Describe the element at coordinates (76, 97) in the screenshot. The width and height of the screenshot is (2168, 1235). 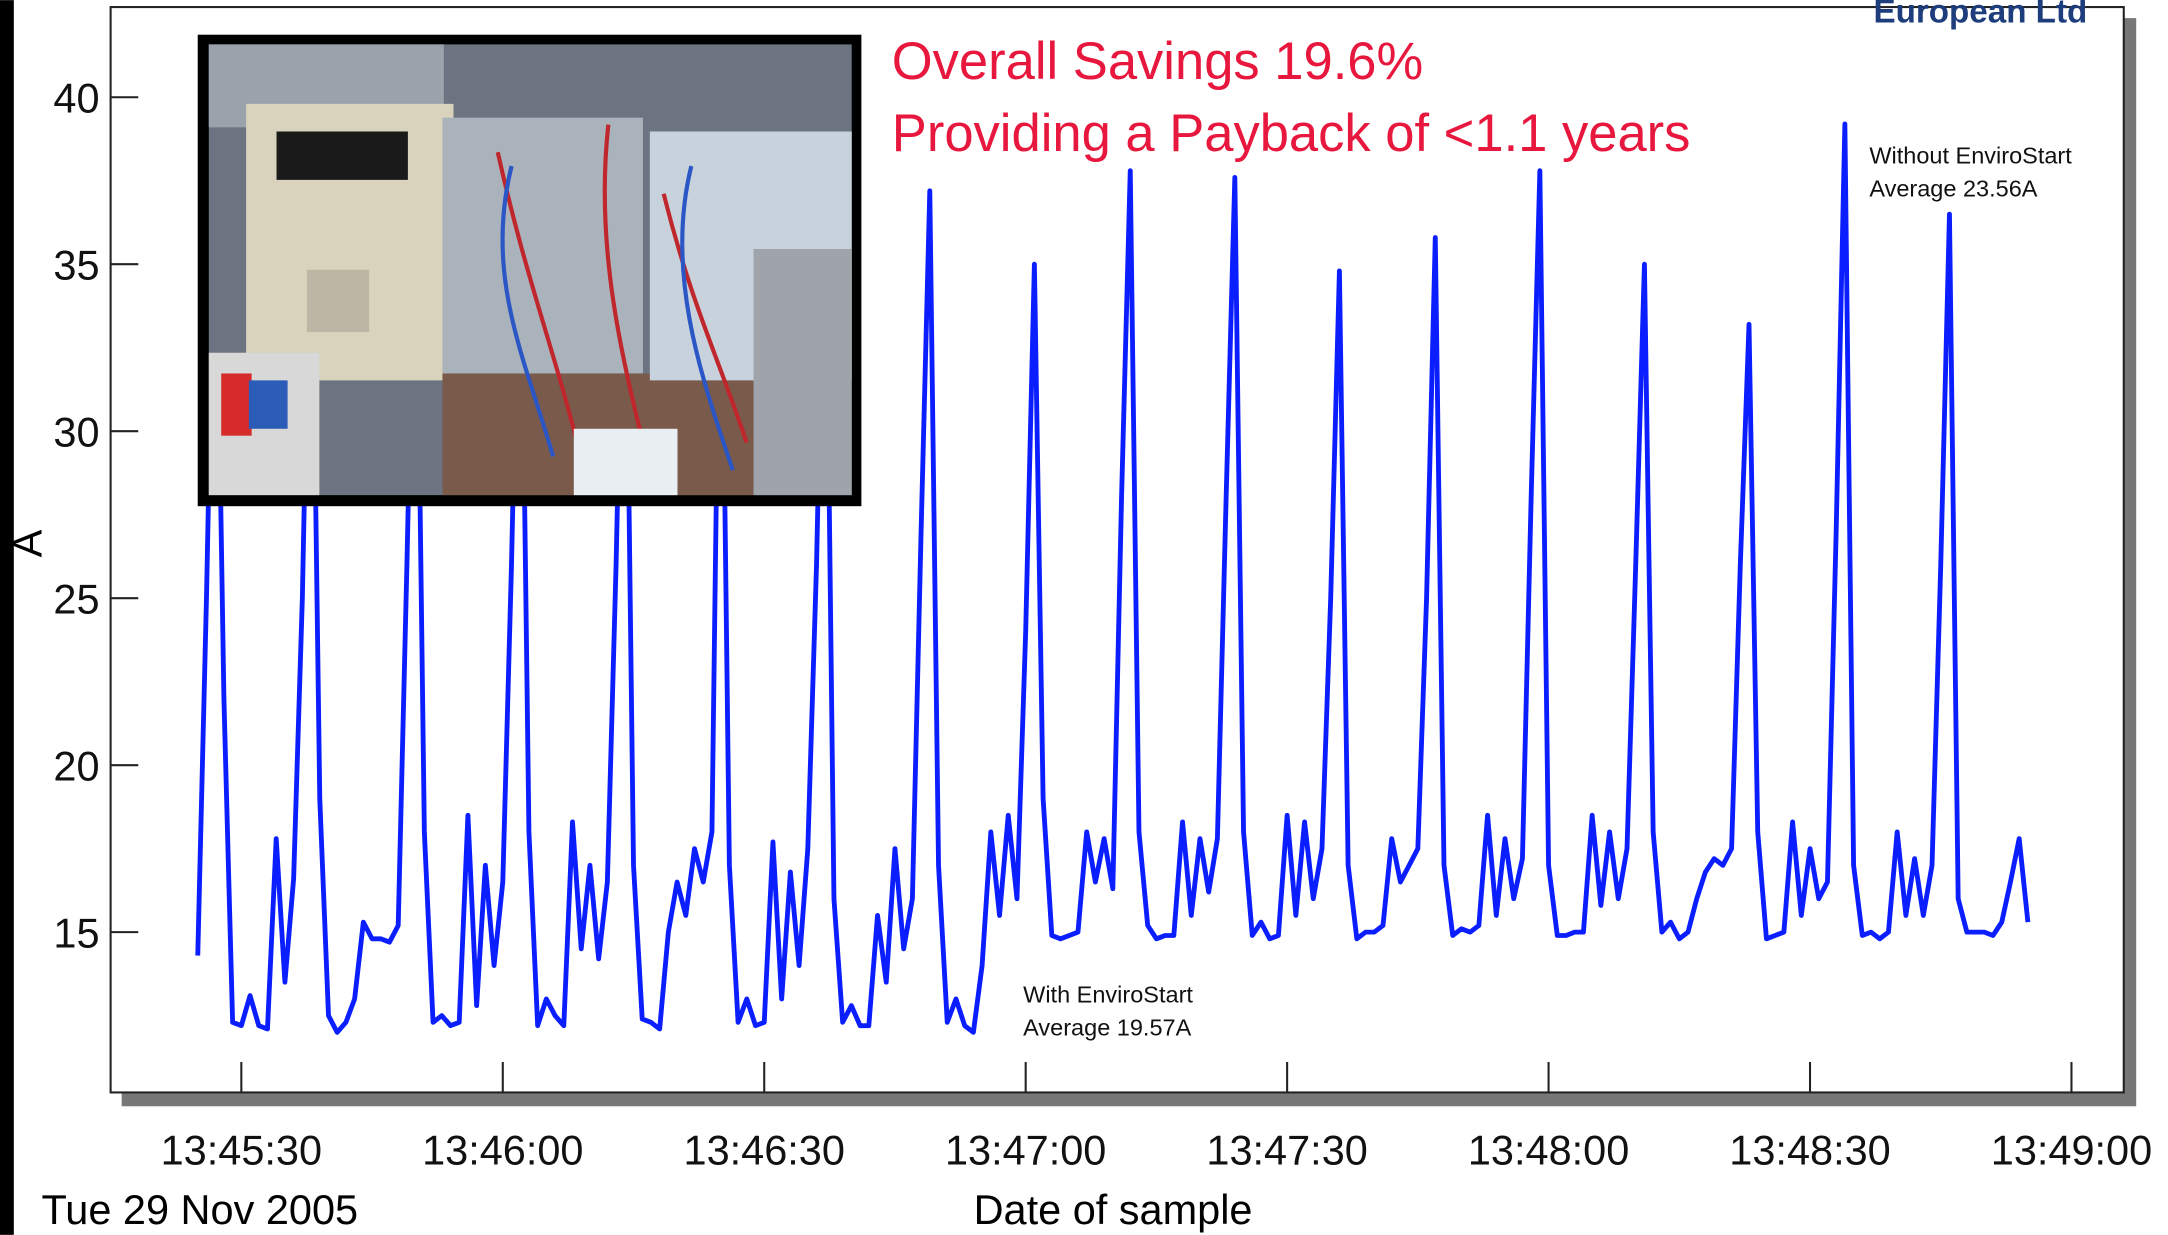
I see `y-tick-label: 40` at that location.